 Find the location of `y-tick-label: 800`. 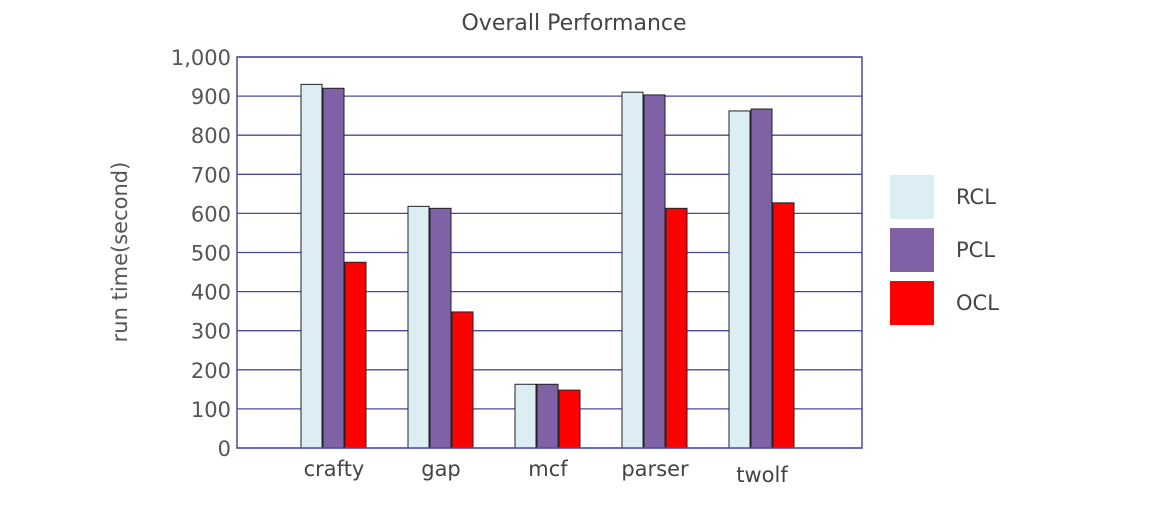

y-tick-label: 800 is located at coordinates (211, 136).